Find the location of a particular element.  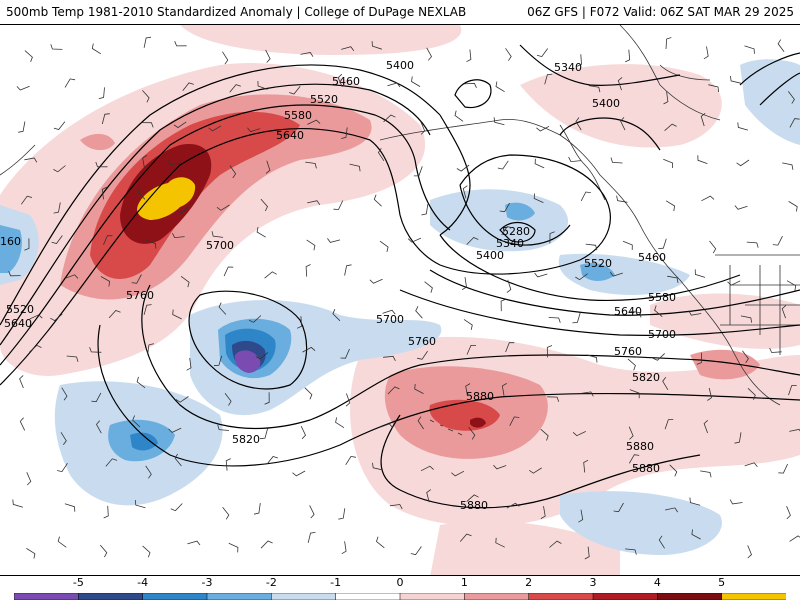

contour-label: 5520 is located at coordinates (324, 99).